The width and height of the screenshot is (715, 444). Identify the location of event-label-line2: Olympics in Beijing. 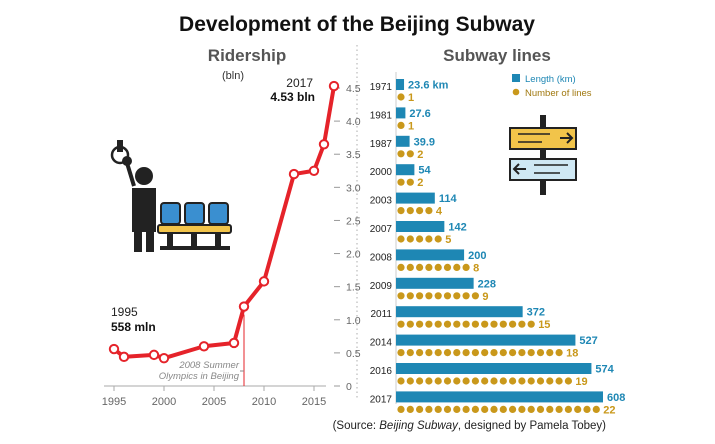
(199, 376).